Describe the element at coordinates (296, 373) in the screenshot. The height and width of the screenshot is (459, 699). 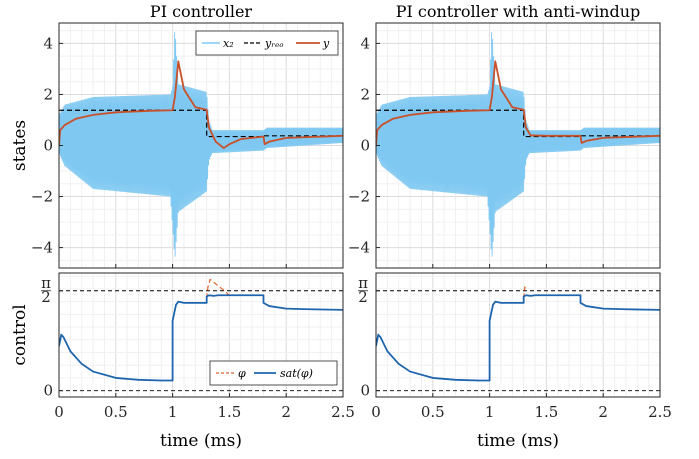
I see `legend-label: sat(φ)` at that location.